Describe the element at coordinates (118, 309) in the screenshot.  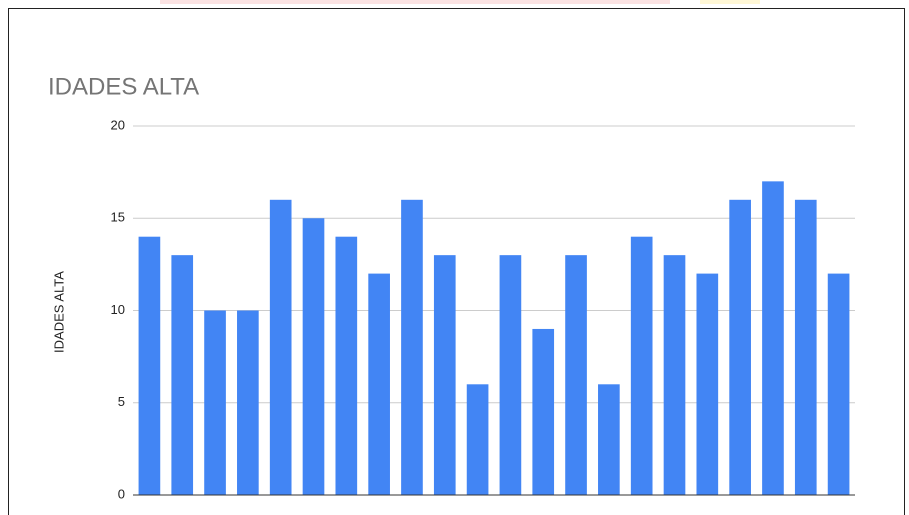
I see `y-tick-label: 10` at that location.